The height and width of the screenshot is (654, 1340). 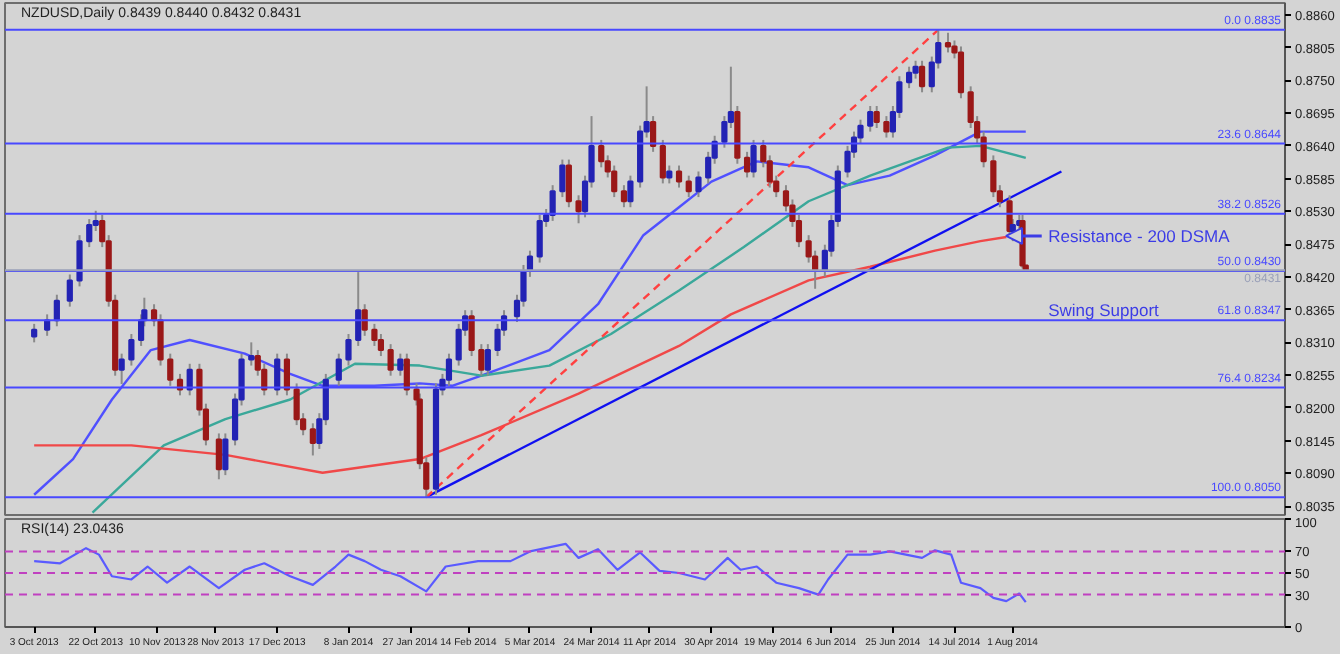 I want to click on annotation: Swing Support, so click(x=1104, y=310).